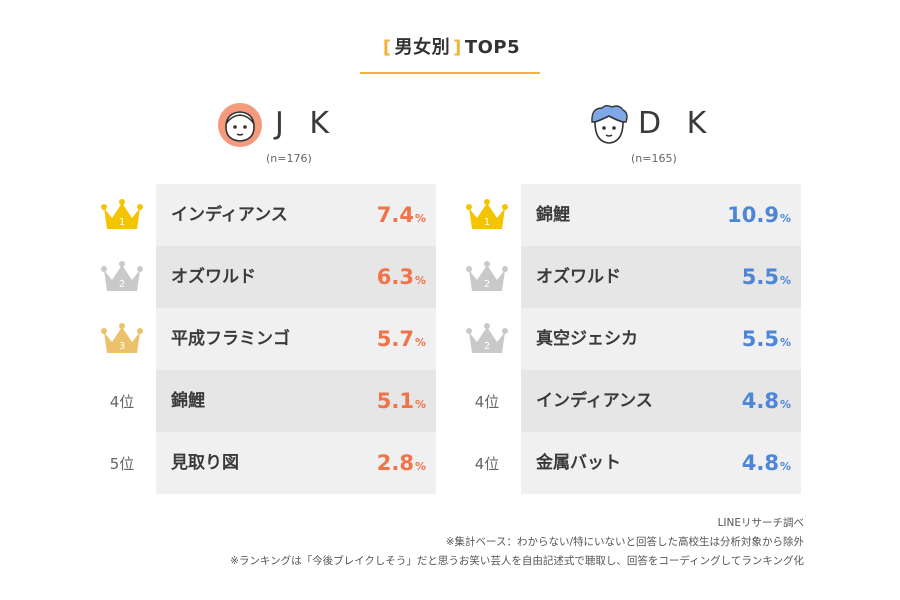  What do you see at coordinates (122, 222) in the screenshot?
I see `crown-rank-number: 1` at bounding box center [122, 222].